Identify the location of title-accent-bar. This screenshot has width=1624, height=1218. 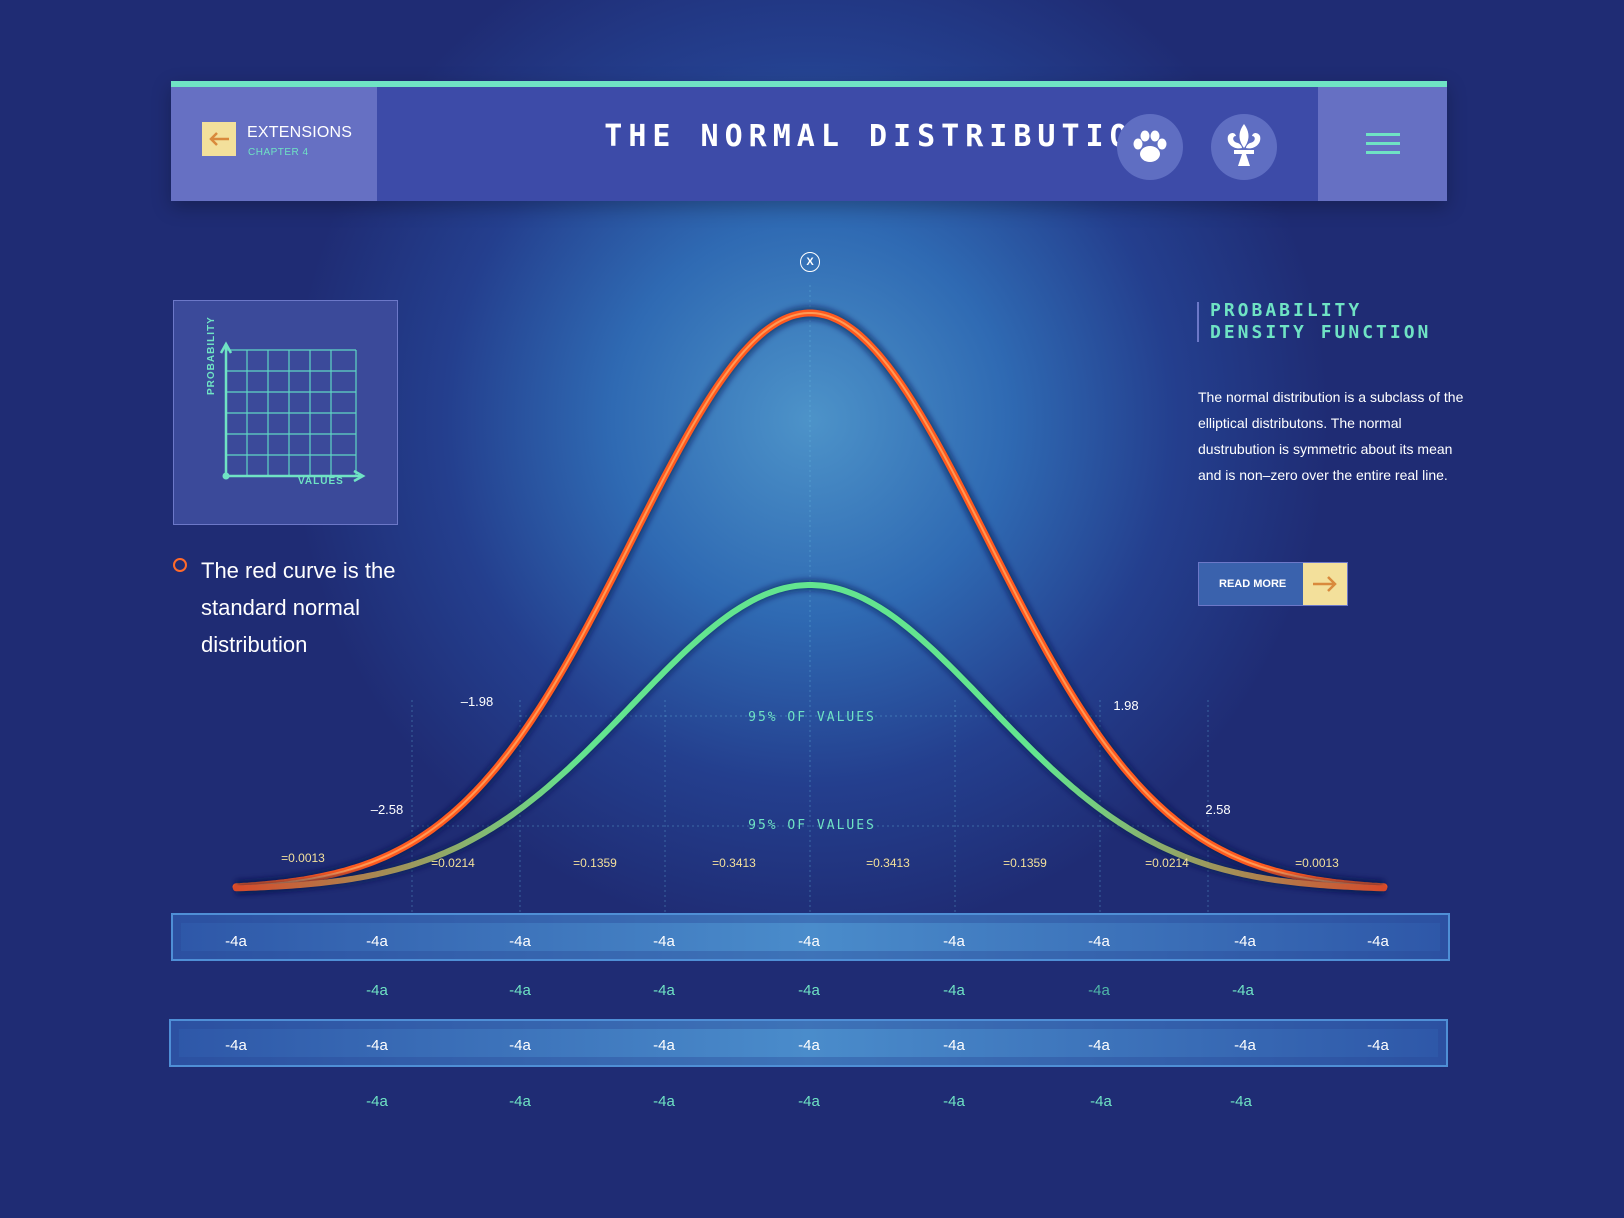
(1198, 322).